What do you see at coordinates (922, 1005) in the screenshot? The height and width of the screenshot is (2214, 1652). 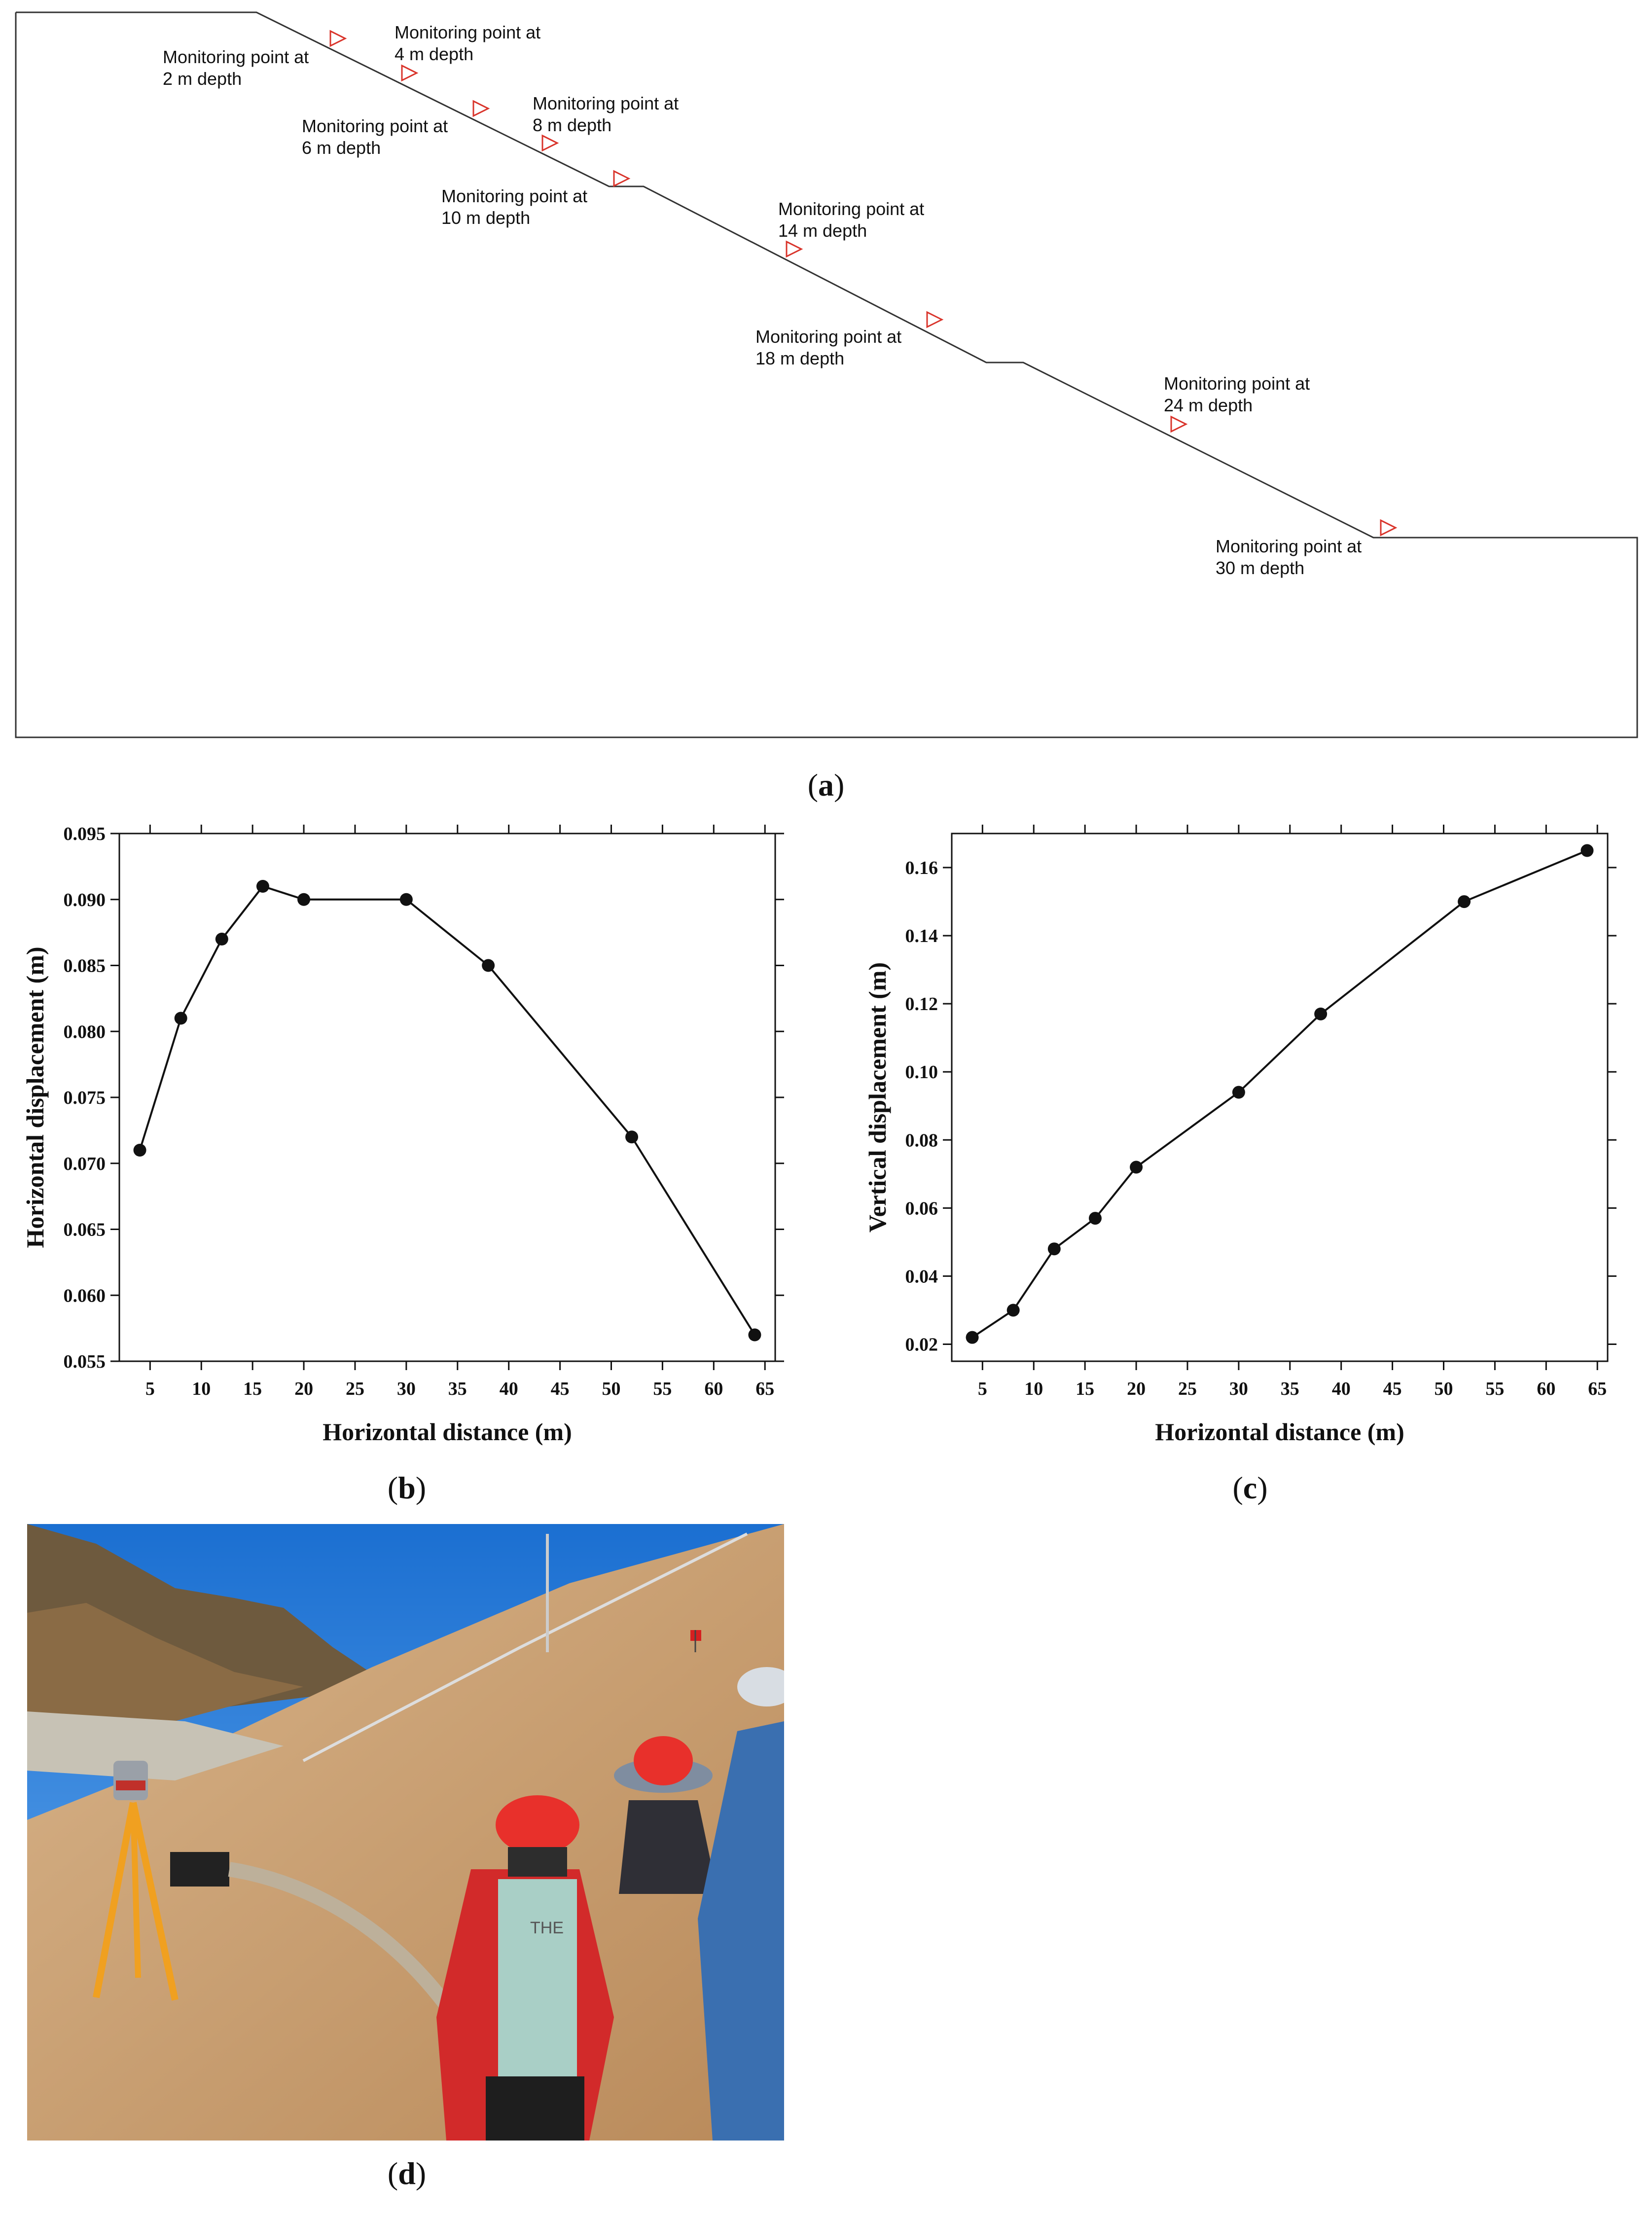 I see `y-tick-label: 0.12` at bounding box center [922, 1005].